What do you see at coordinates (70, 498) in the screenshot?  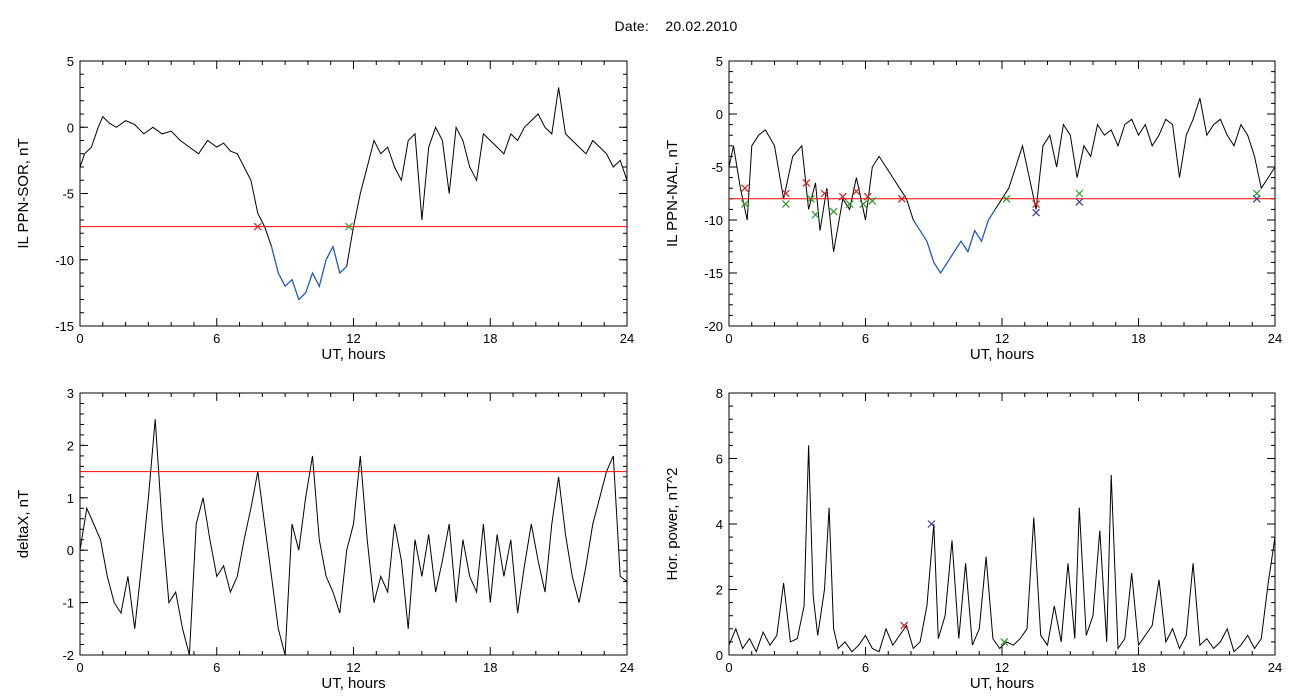 I see `y-tick-label: 1` at bounding box center [70, 498].